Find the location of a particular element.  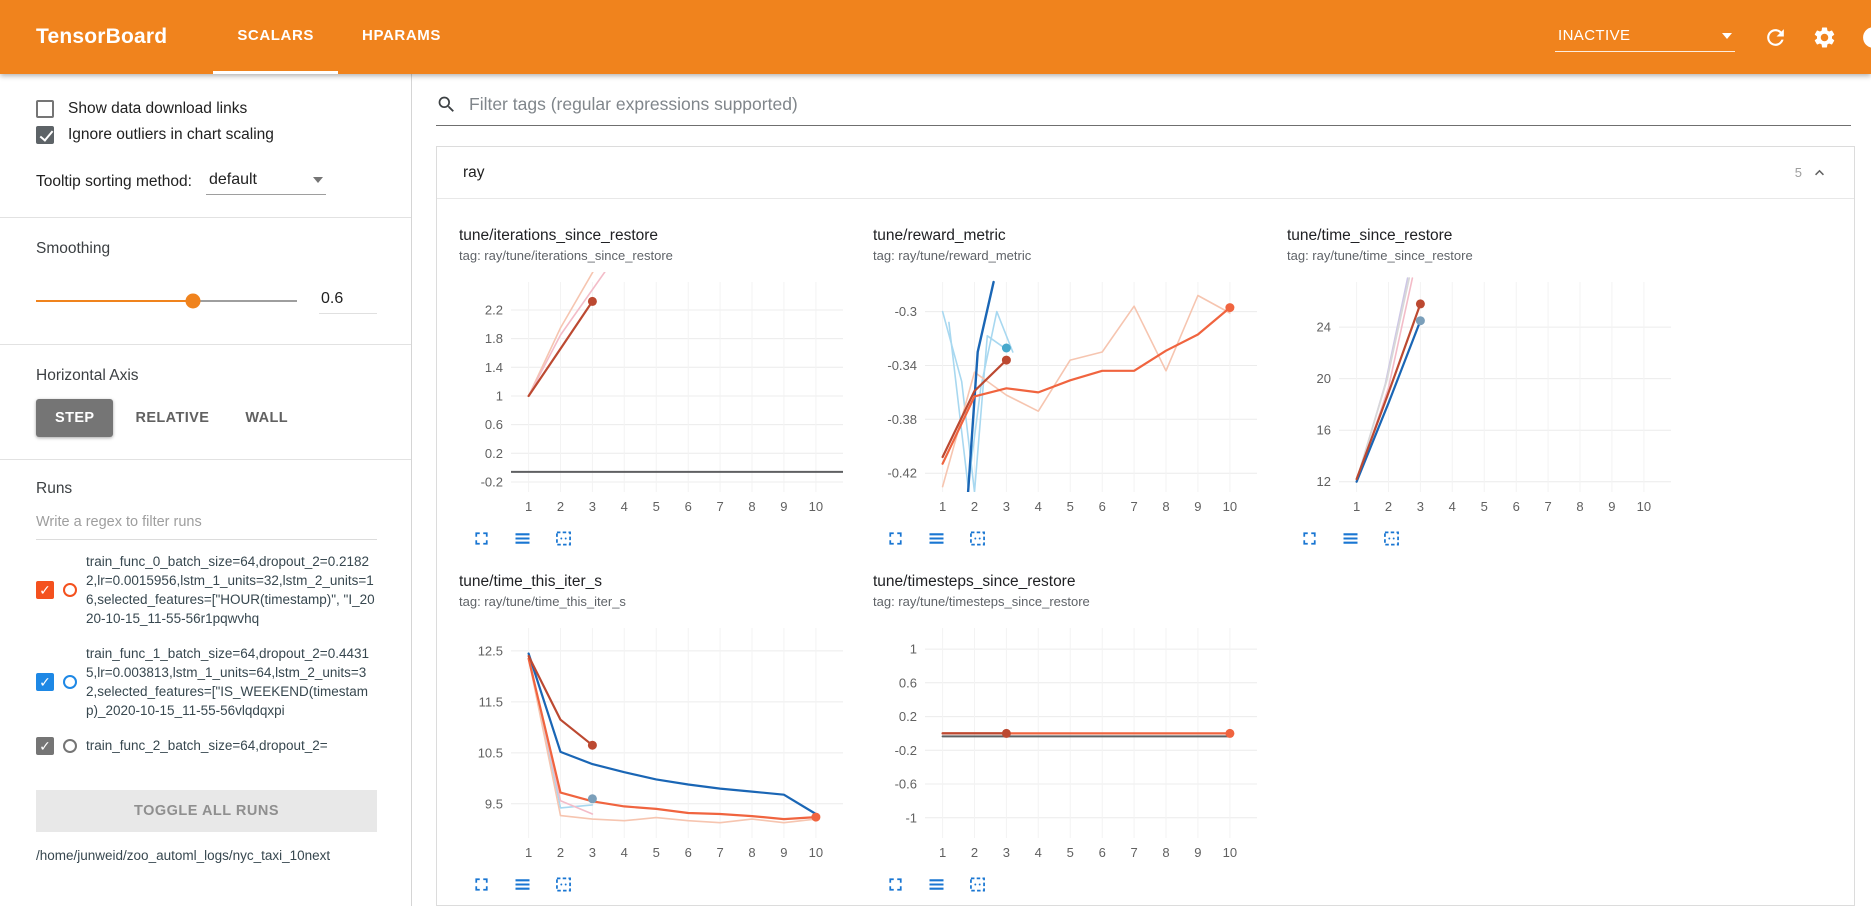

chart-title: tune/time_this_iter_s is located at coordinates (531, 581).